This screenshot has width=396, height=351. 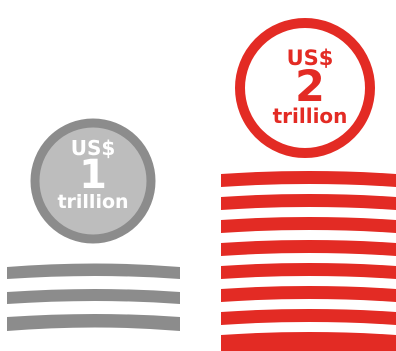 I want to click on gray-coin-currency: US$, so click(x=93, y=148).